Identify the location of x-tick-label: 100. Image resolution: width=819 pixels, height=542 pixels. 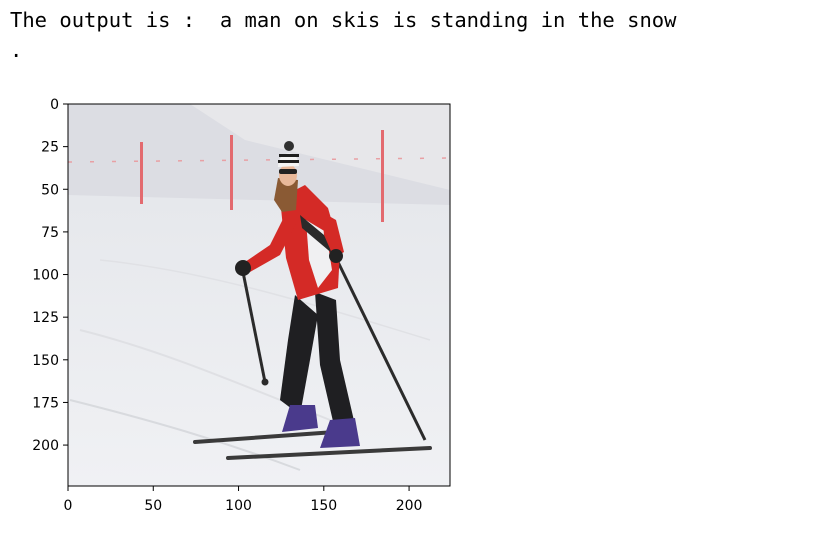
(238, 506).